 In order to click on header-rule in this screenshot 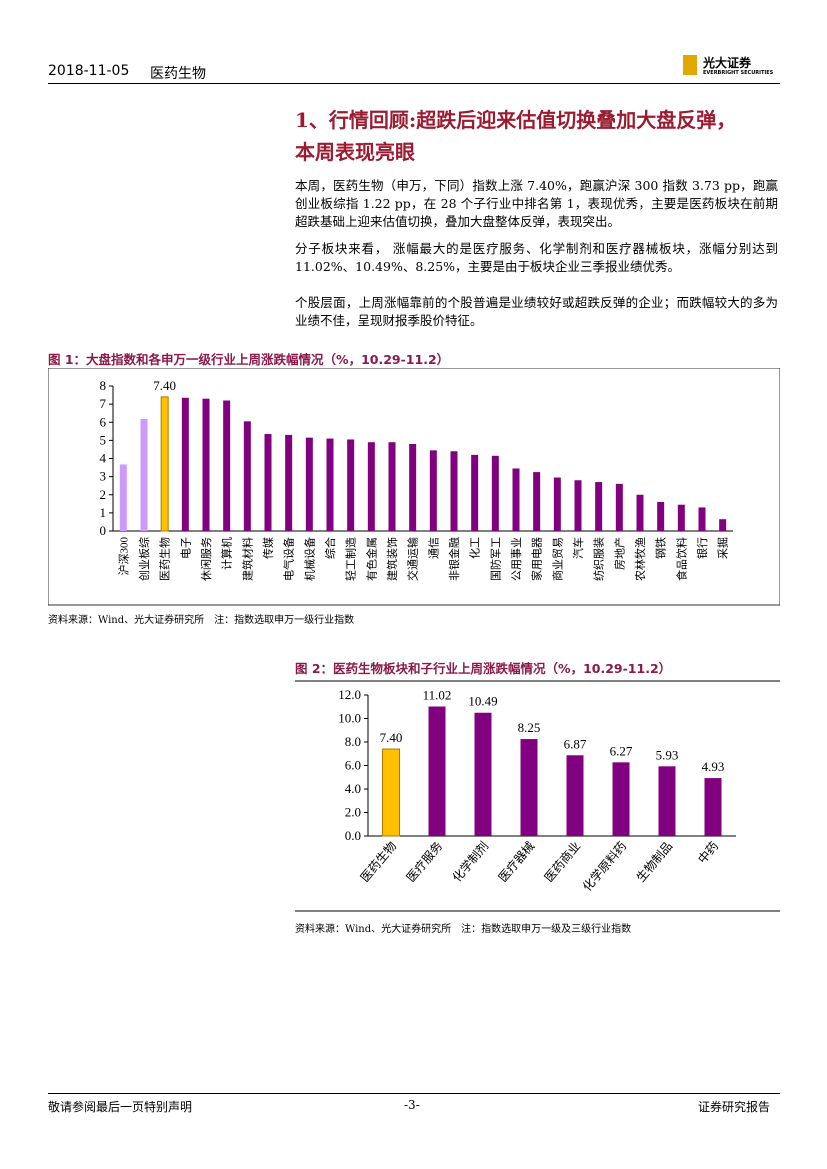, I will do `click(414, 83)`.